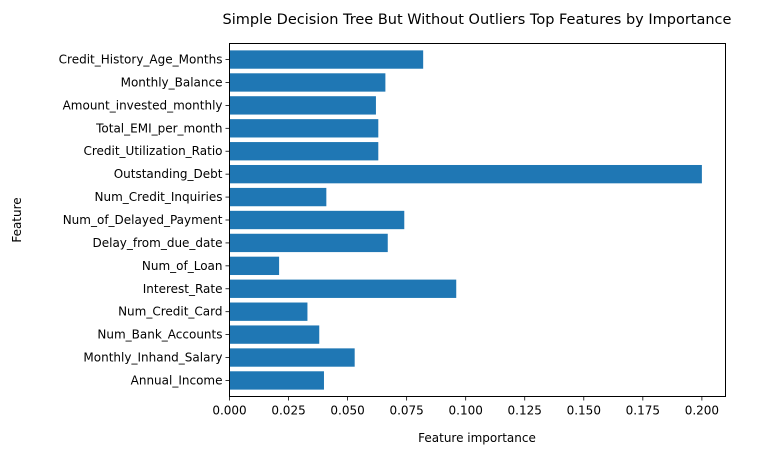 This screenshot has width=778, height=455. I want to click on bar-monthly-inhand-salary, so click(292, 357).